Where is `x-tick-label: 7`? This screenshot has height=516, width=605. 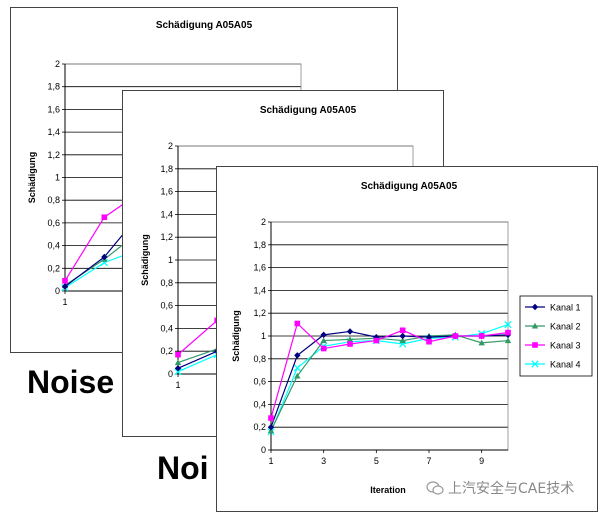 x-tick-label: 7 is located at coordinates (428, 461).